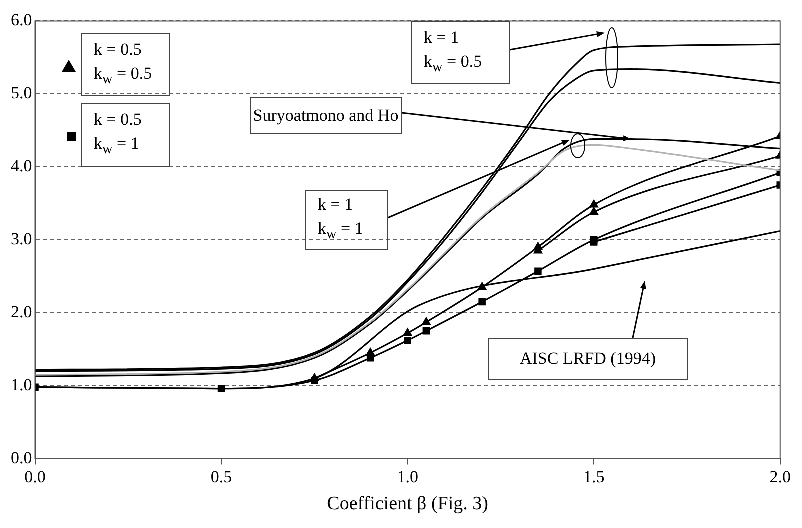 The image size is (802, 528). What do you see at coordinates (21, 166) in the screenshot?
I see `y-tick-label: 4.0` at bounding box center [21, 166].